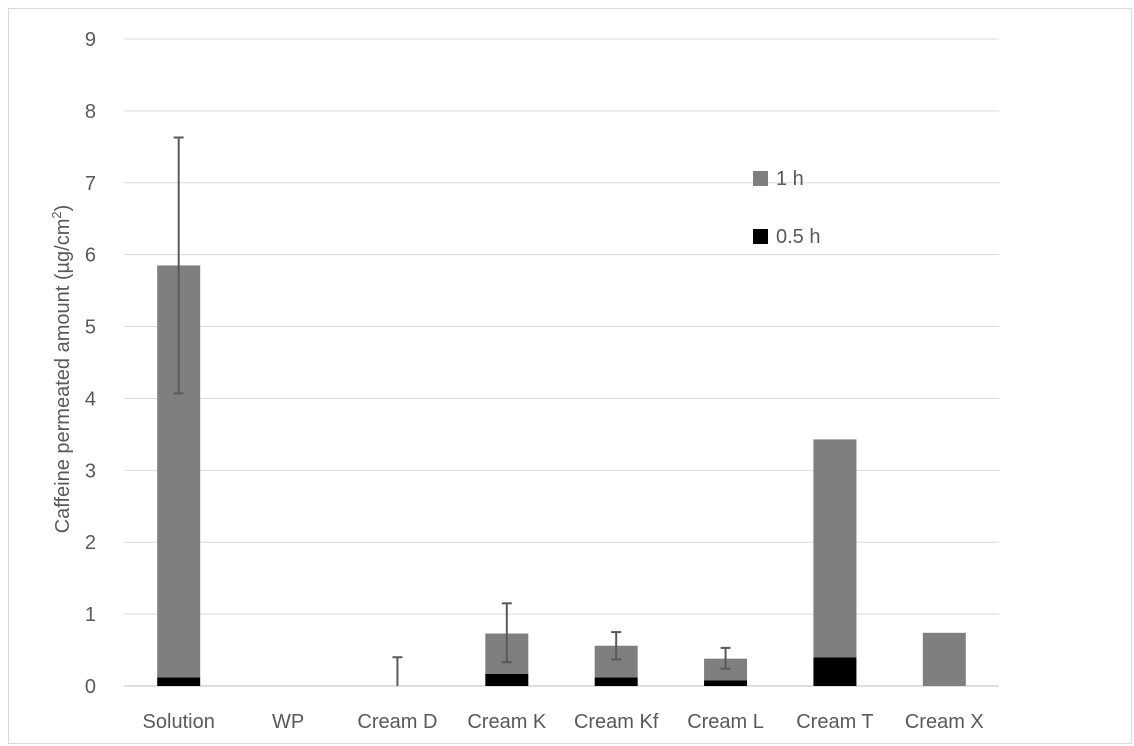  What do you see at coordinates (90, 363) in the screenshot?
I see `y-tick-labels: 0 1 2 3 4 5 6 7 8 9` at bounding box center [90, 363].